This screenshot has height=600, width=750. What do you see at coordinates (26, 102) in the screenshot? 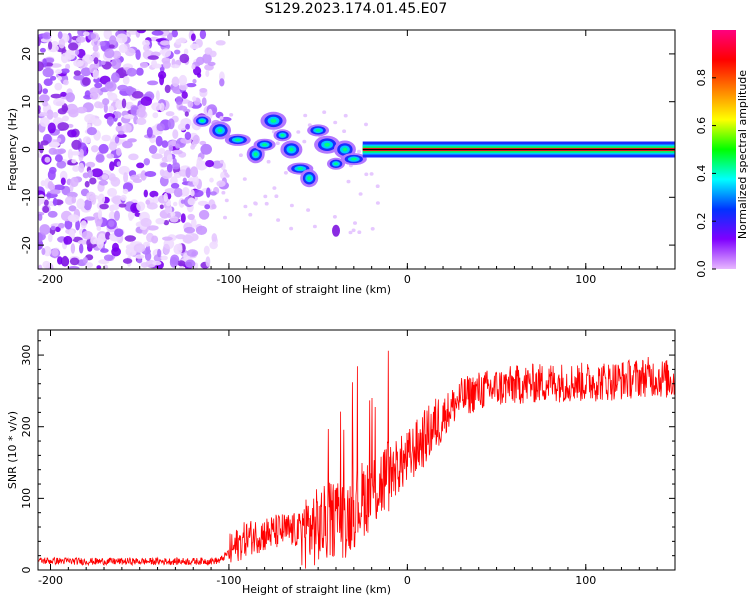
I see `y-tick-label: 10` at bounding box center [26, 102].